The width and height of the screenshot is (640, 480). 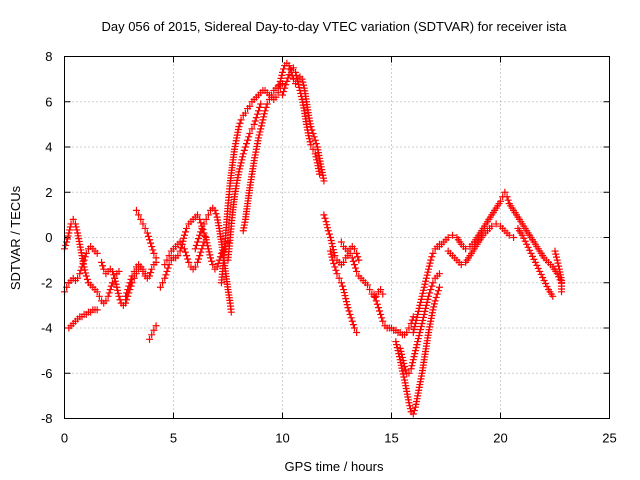 What do you see at coordinates (48, 101) in the screenshot?
I see `y-tick-label: 6` at bounding box center [48, 101].